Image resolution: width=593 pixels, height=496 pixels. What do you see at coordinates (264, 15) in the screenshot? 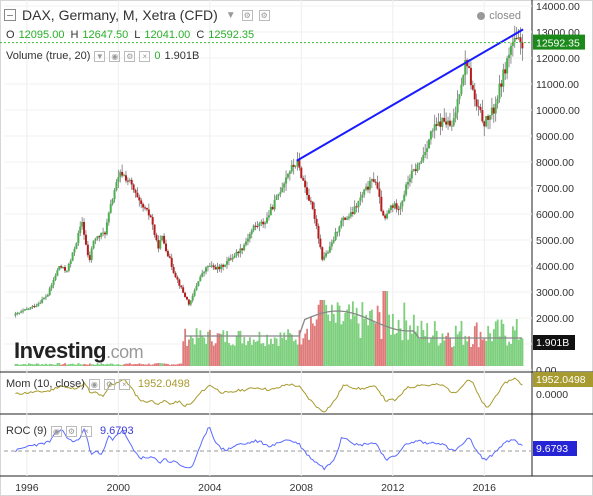
I see `gear-icon: ⚙` at bounding box center [264, 15].